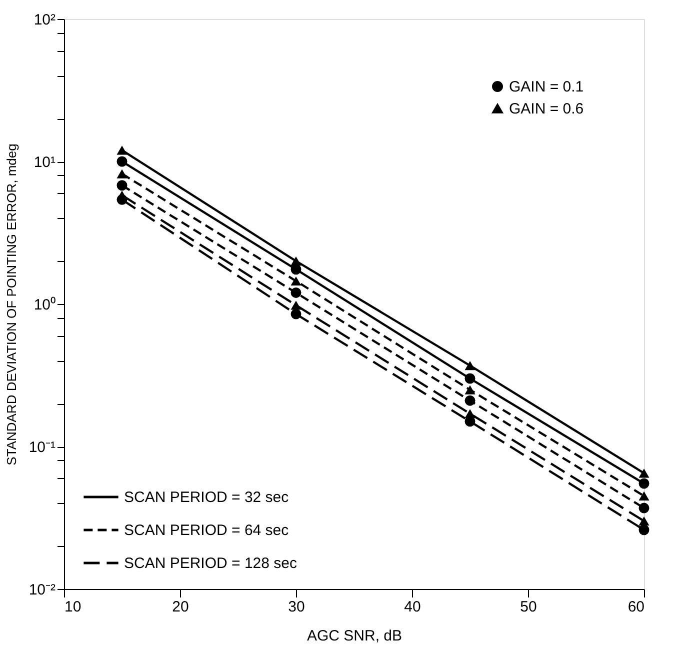 Image resolution: width=674 pixels, height=658 pixels. Describe the element at coordinates (528, 607) in the screenshot. I see `x-tick-label: 50` at that location.